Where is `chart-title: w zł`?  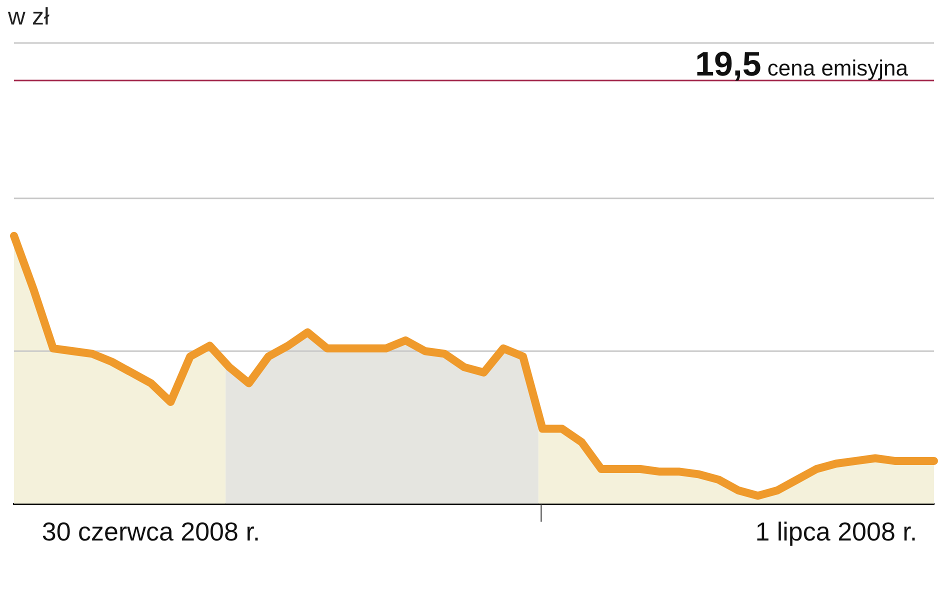 chart-title: w zł is located at coordinates (28, 17).